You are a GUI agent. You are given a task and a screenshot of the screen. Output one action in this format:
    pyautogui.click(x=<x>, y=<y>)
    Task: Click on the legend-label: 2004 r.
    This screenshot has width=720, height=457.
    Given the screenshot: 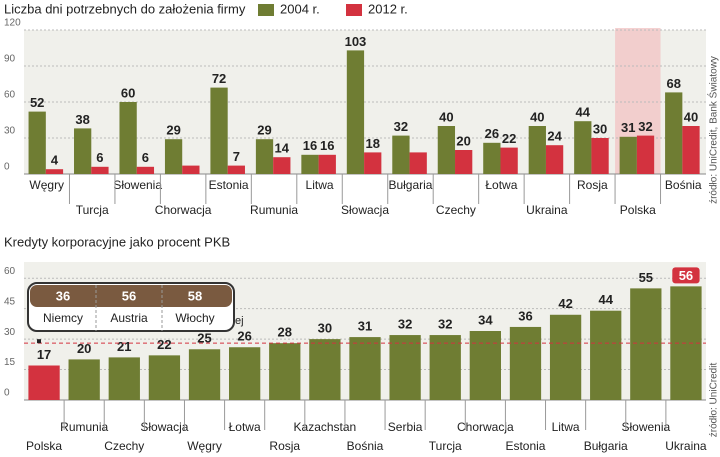 What is the action you would take?
    pyautogui.click(x=300, y=8)
    